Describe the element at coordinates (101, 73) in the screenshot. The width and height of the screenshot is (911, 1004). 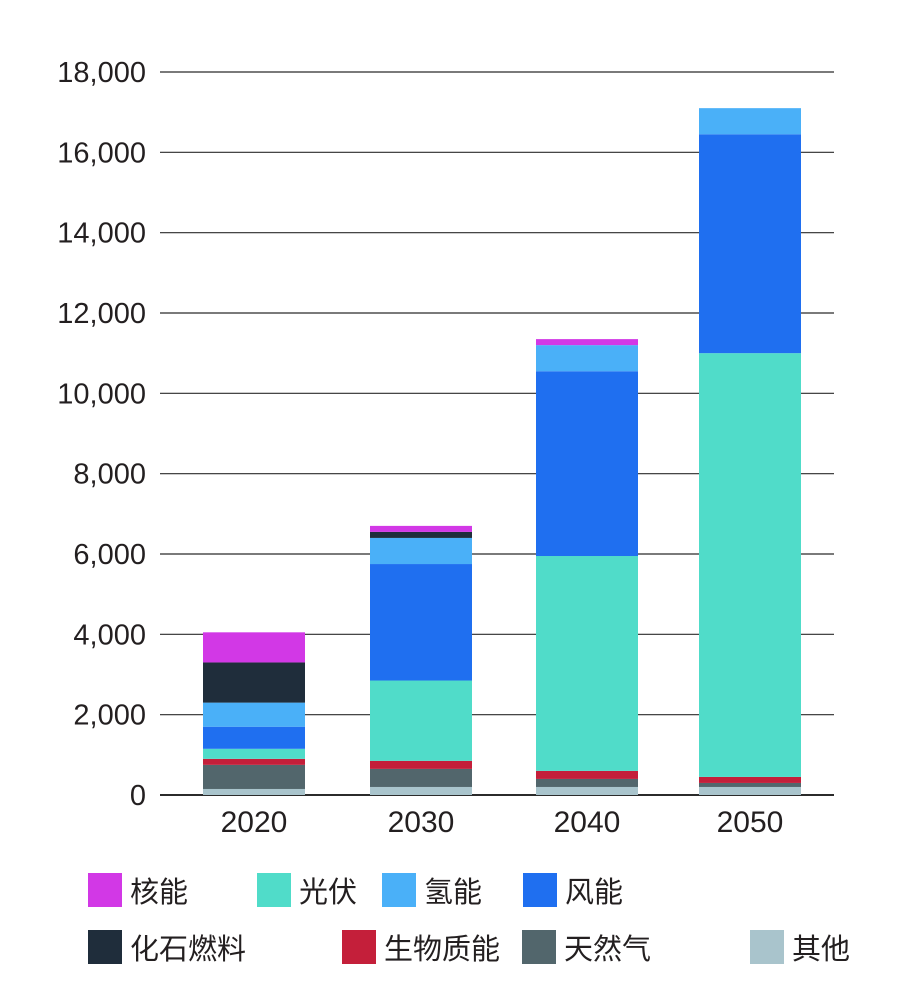
I see `y-tick-label: 18,000` at that location.